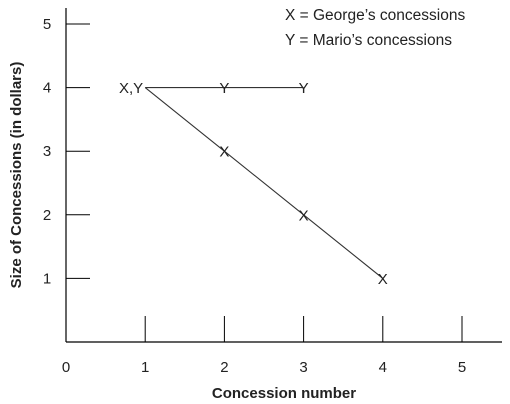 The height and width of the screenshot is (404, 510). I want to click on x-tick-label-0: 0, so click(66, 367).